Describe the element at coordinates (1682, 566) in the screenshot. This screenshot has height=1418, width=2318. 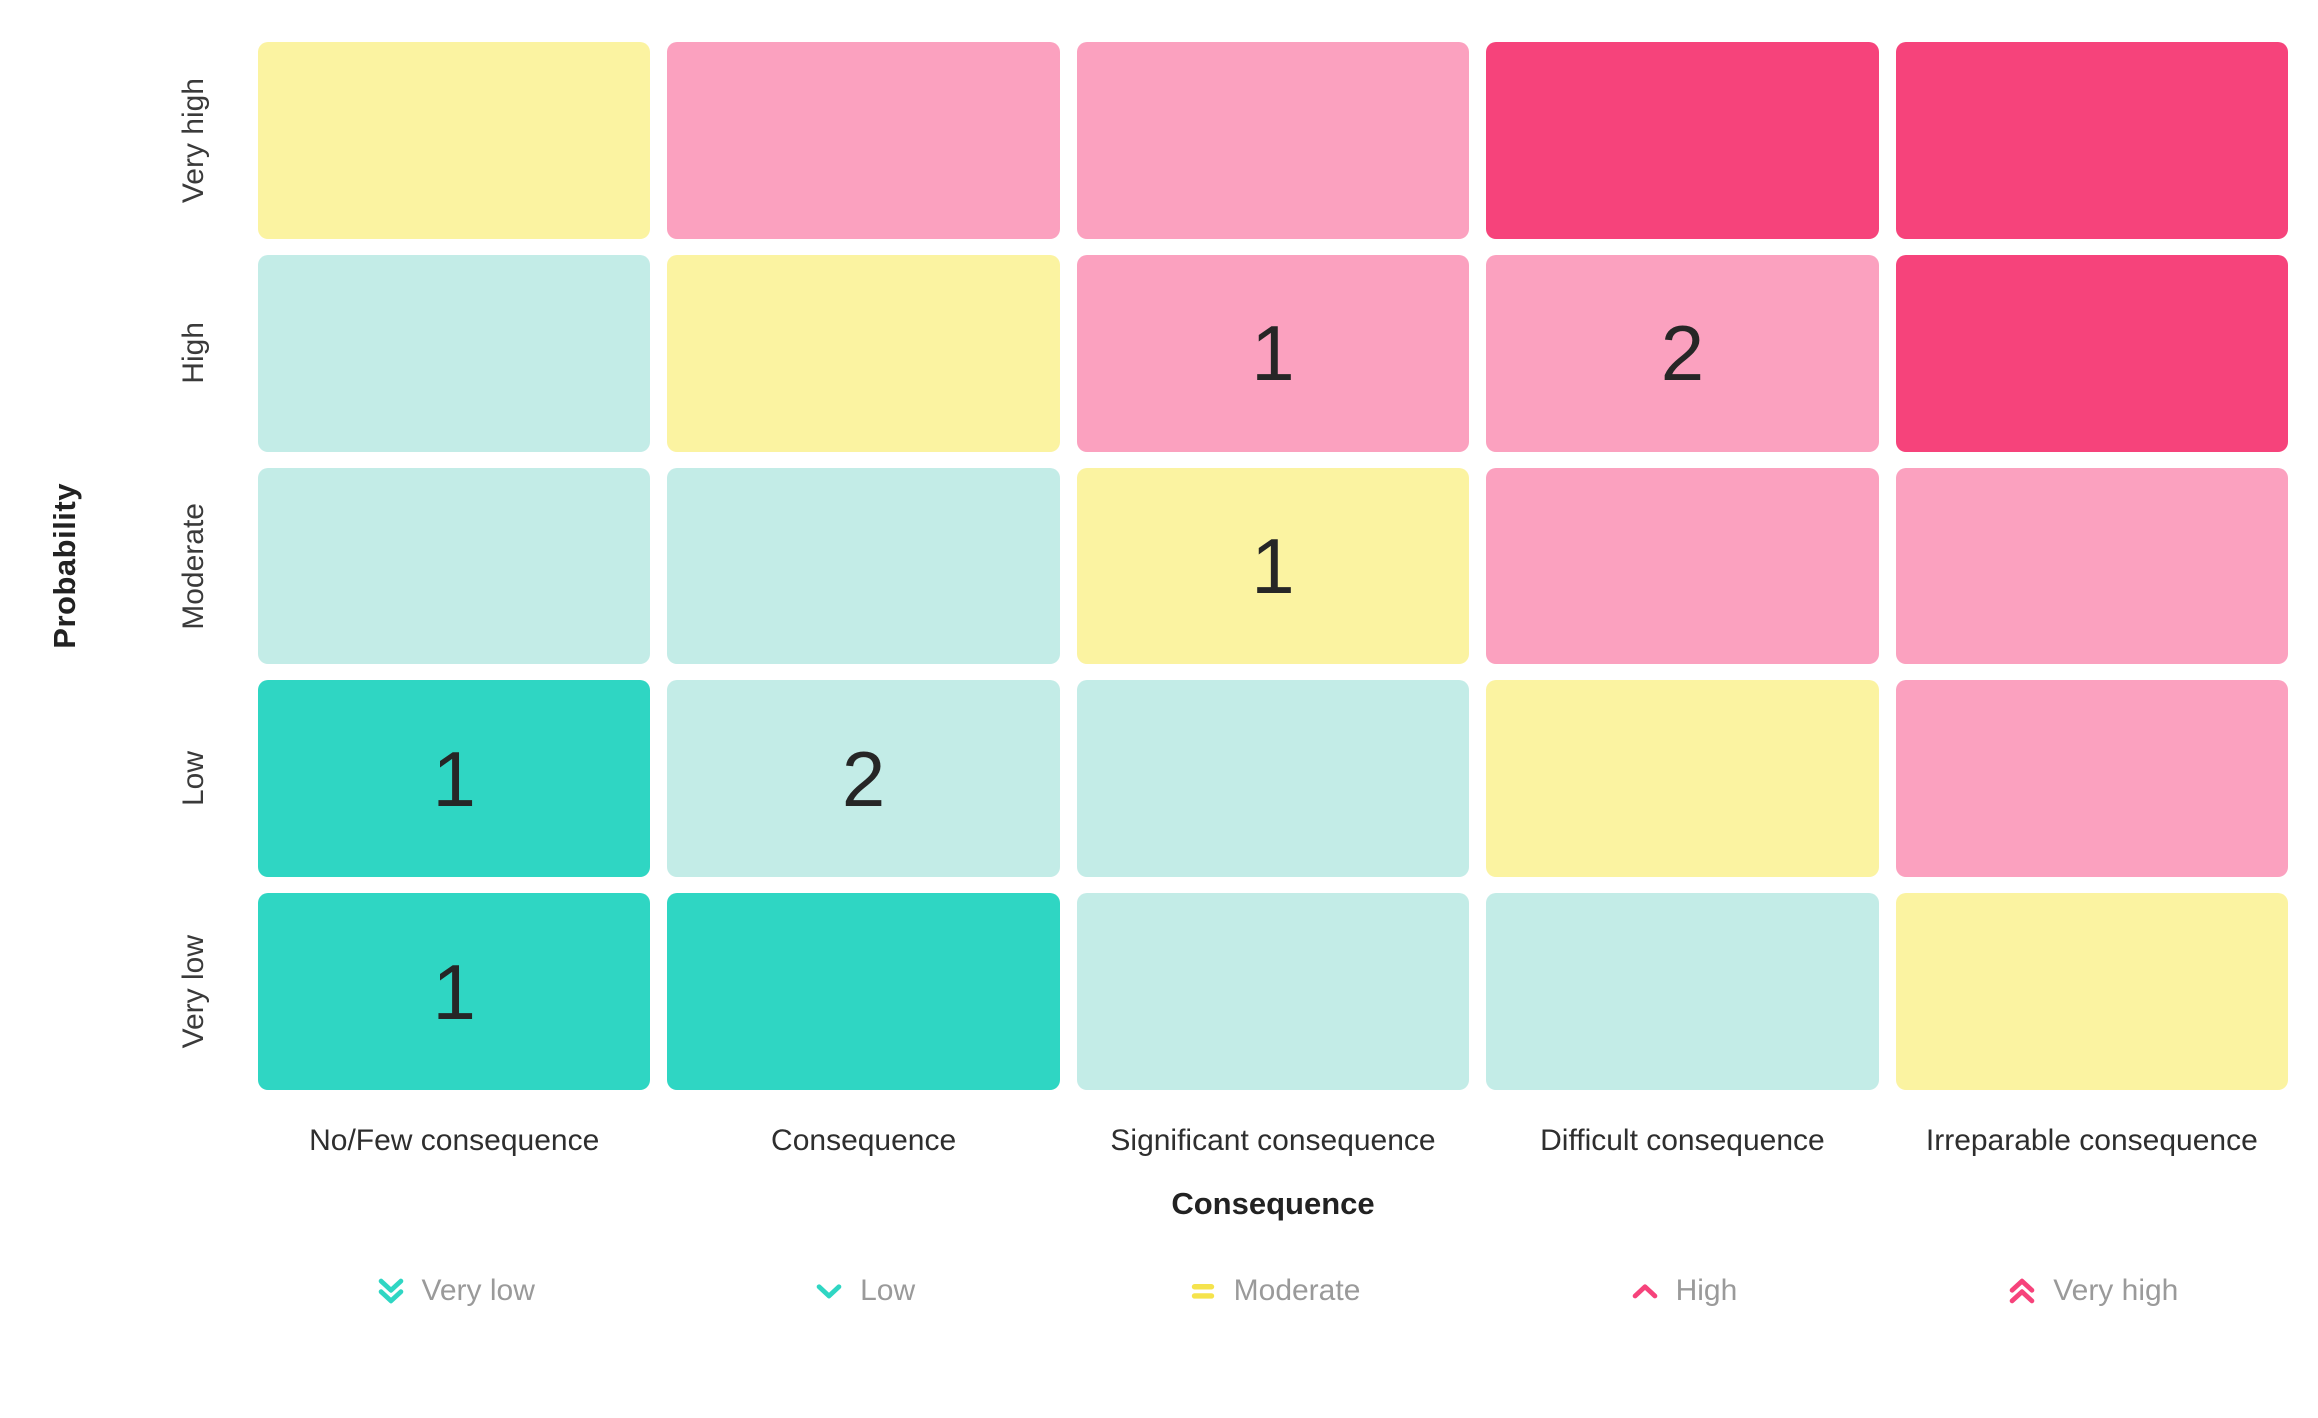
I see `matrix-cell-r3c4` at that location.